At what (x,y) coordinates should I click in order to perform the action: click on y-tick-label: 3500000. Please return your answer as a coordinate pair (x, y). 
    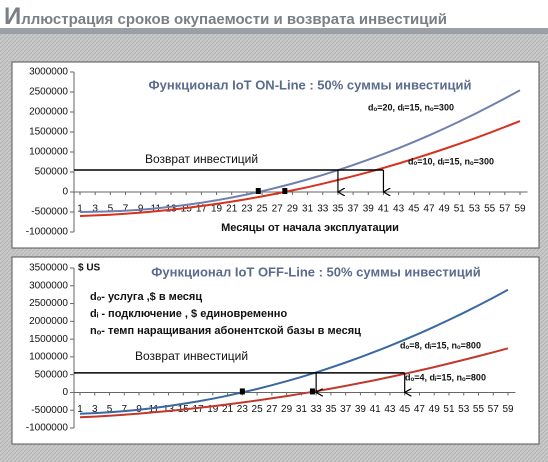
    Looking at the image, I should click on (48, 268).